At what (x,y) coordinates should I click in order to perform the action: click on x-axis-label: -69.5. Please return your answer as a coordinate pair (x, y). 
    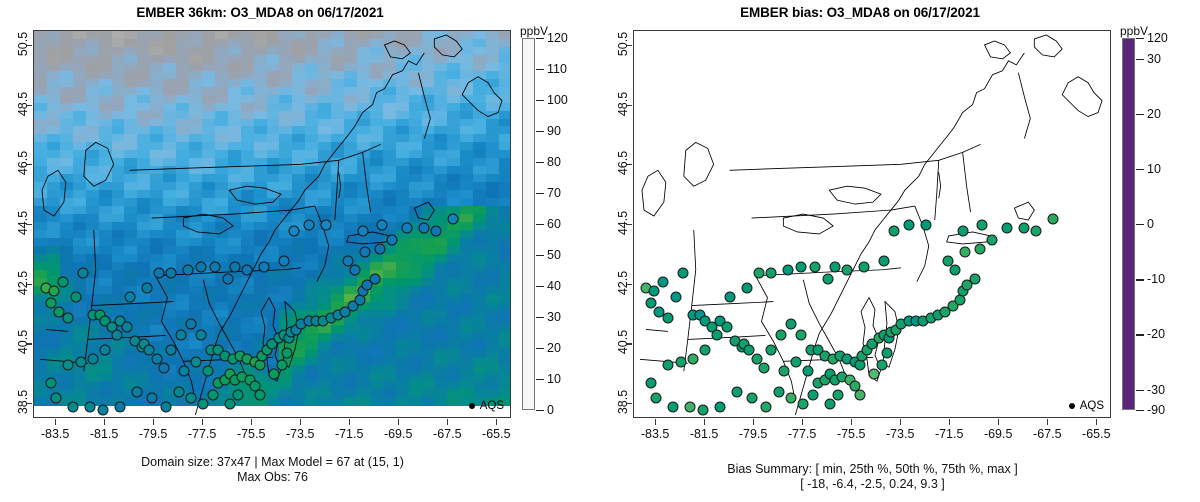
    Looking at the image, I should click on (998, 434).